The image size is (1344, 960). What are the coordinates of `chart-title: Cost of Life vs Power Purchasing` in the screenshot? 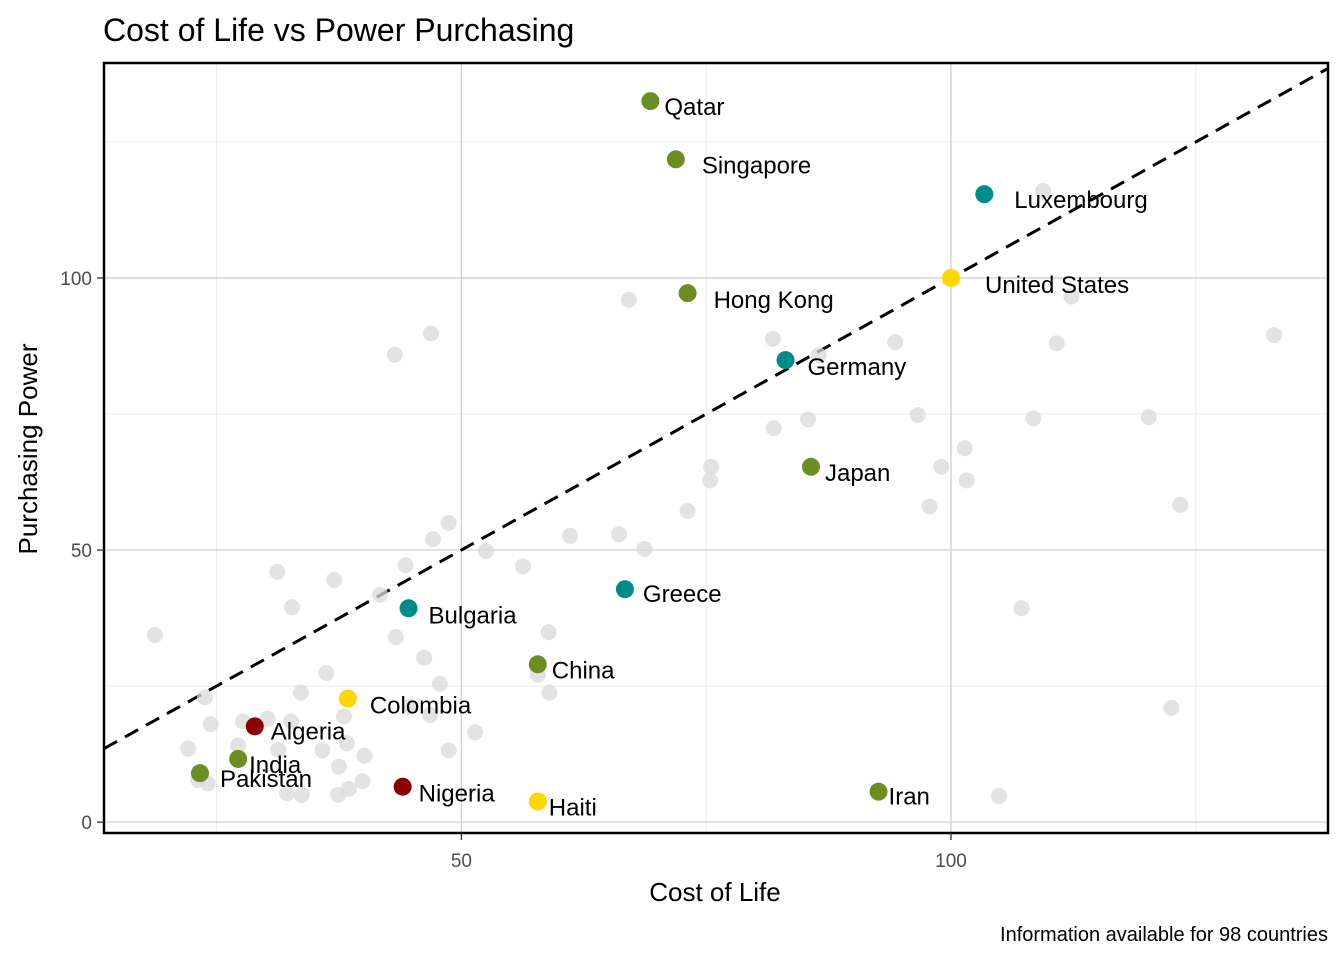 It's located at (338, 30).